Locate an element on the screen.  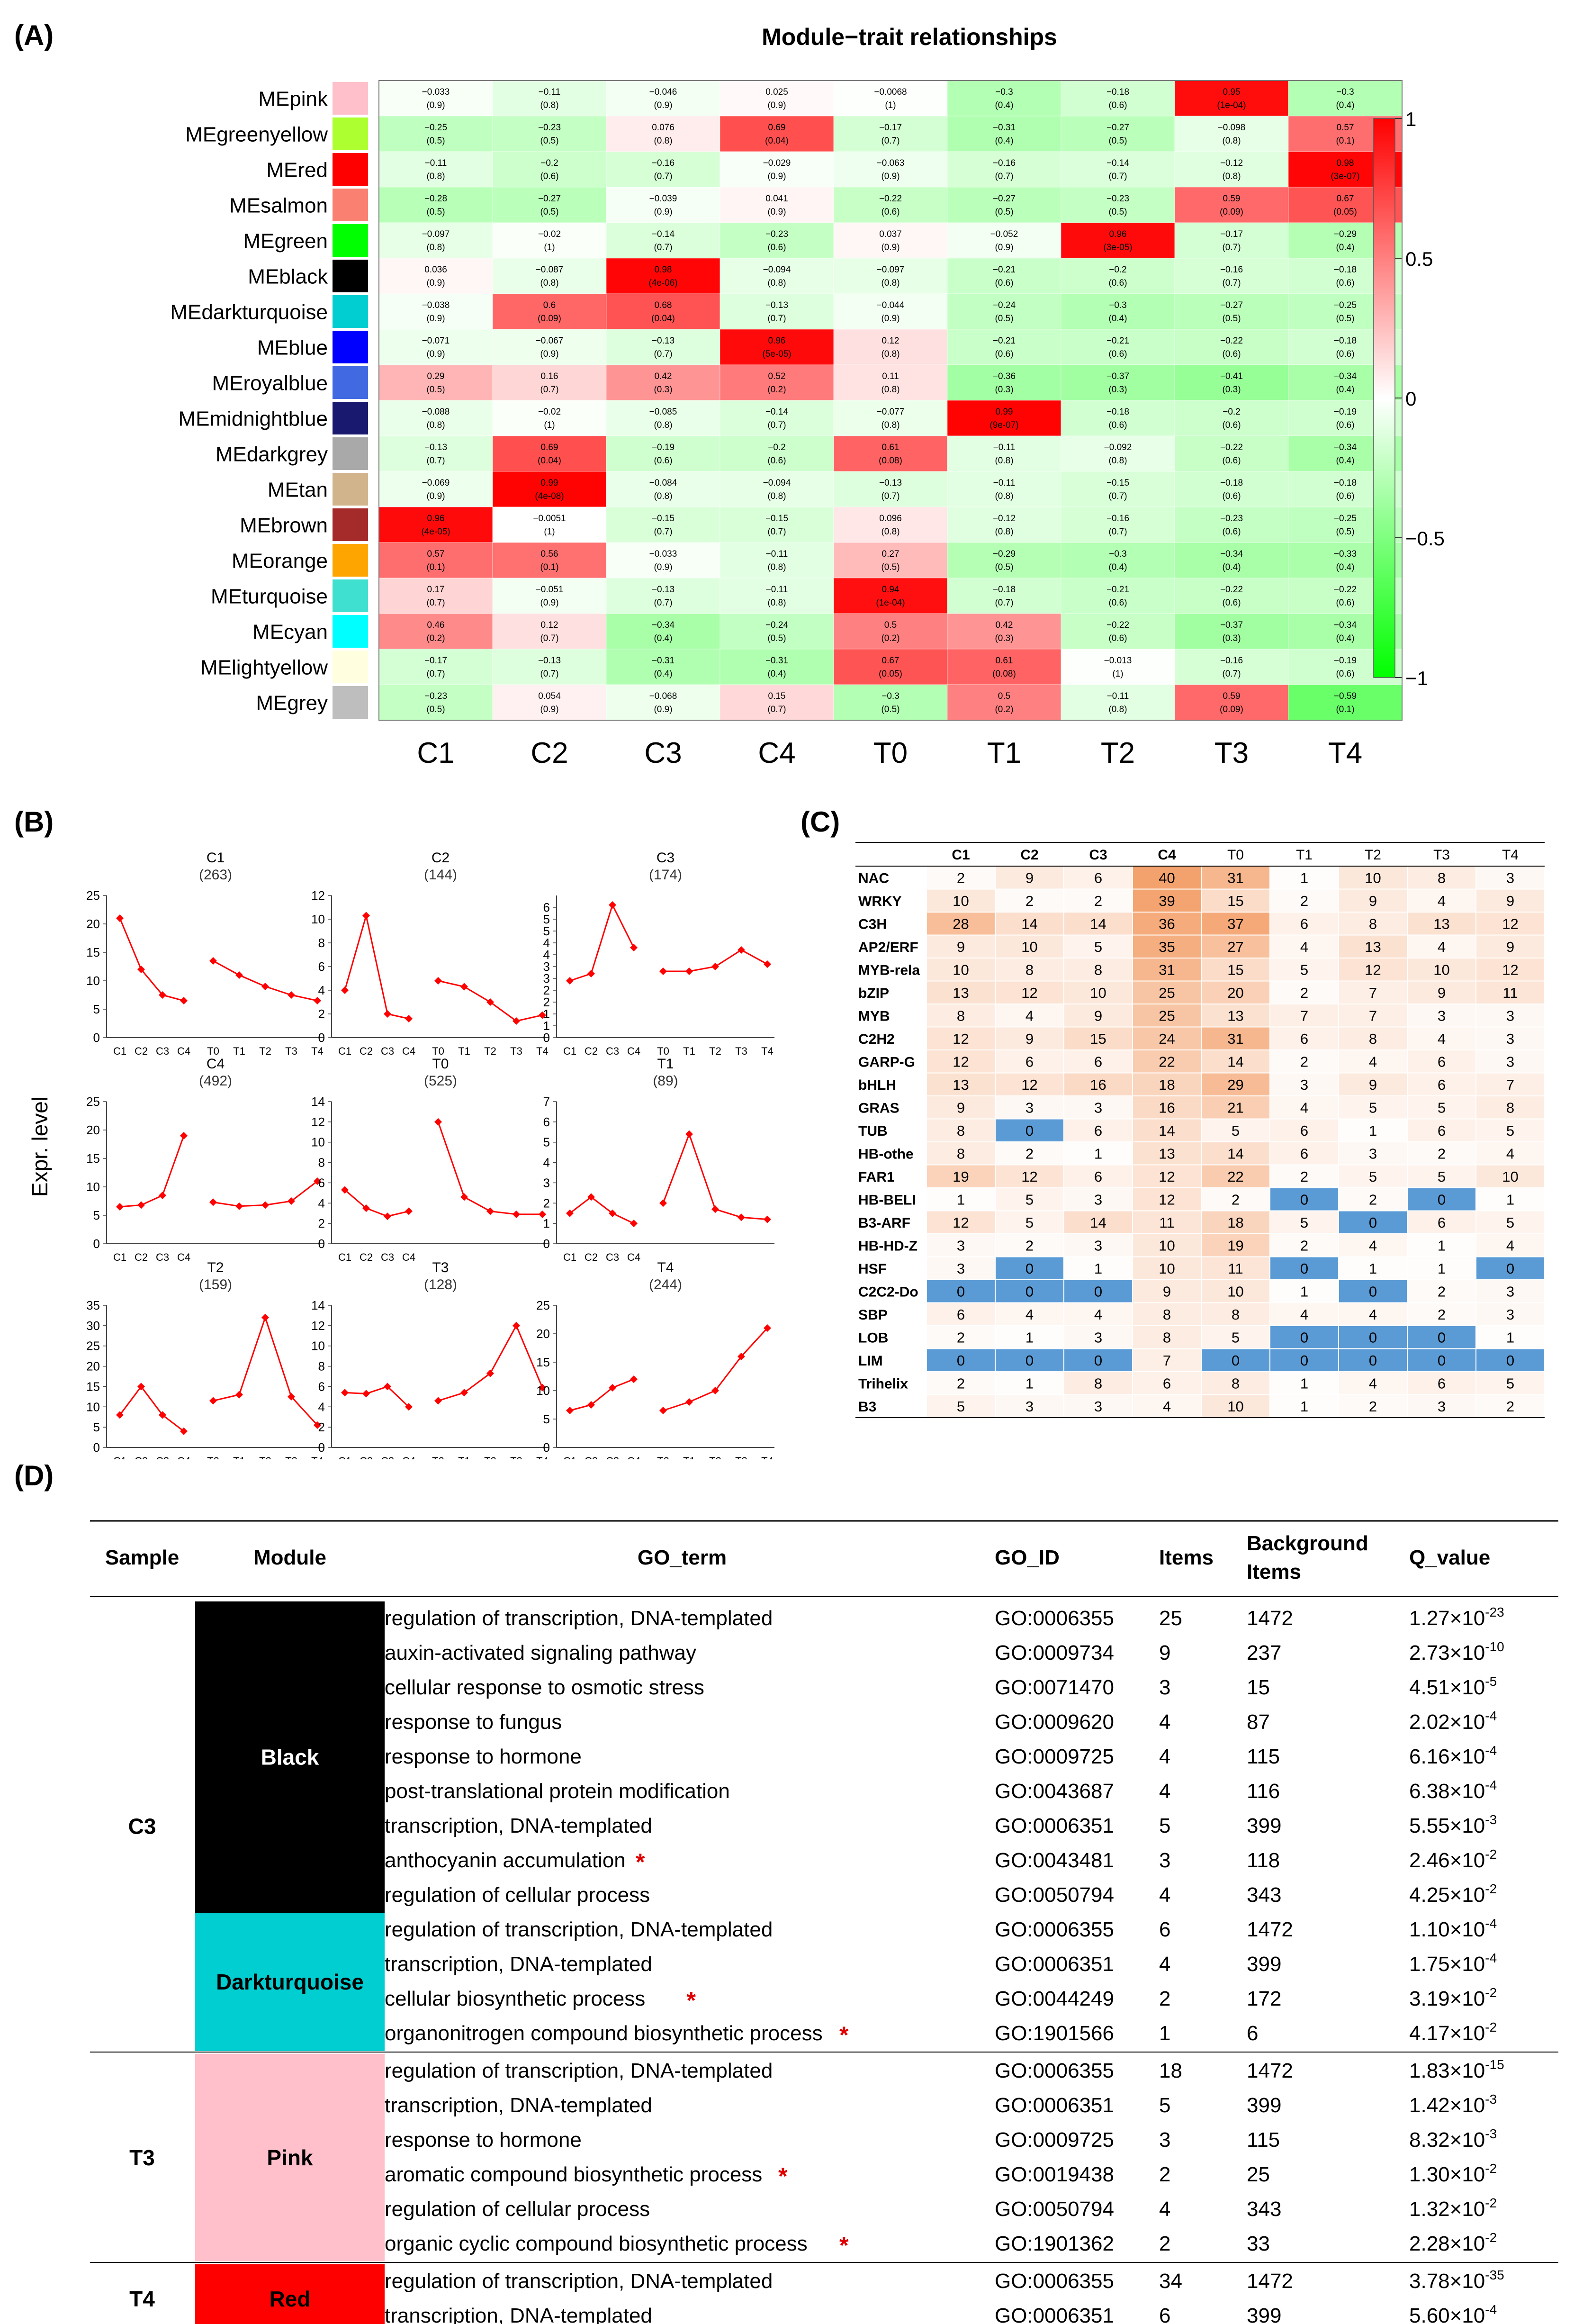
heatmap-cell-r: −0.13 is located at coordinates (435, 447).